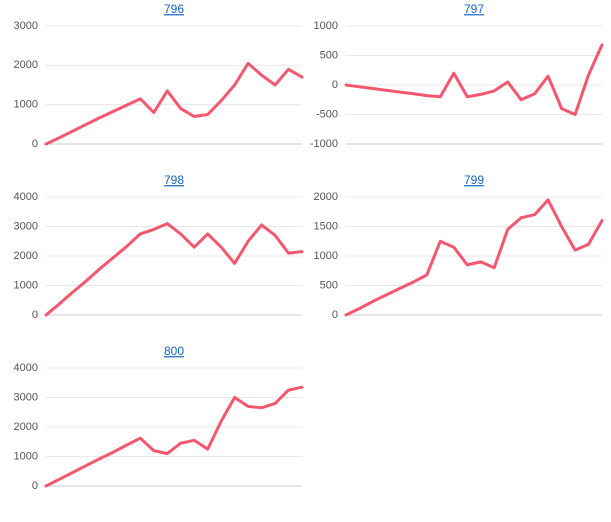 The image size is (611, 522). What do you see at coordinates (174, 180) in the screenshot?
I see `chart-title: 798` at bounding box center [174, 180].